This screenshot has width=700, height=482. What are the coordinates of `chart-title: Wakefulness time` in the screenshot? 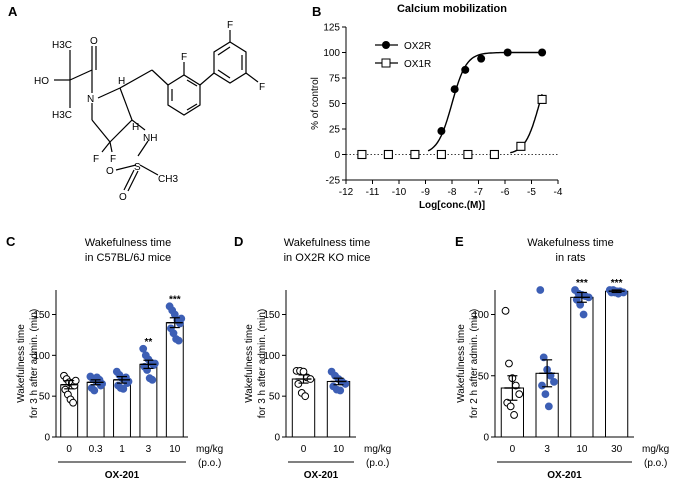 It's located at (570, 243).